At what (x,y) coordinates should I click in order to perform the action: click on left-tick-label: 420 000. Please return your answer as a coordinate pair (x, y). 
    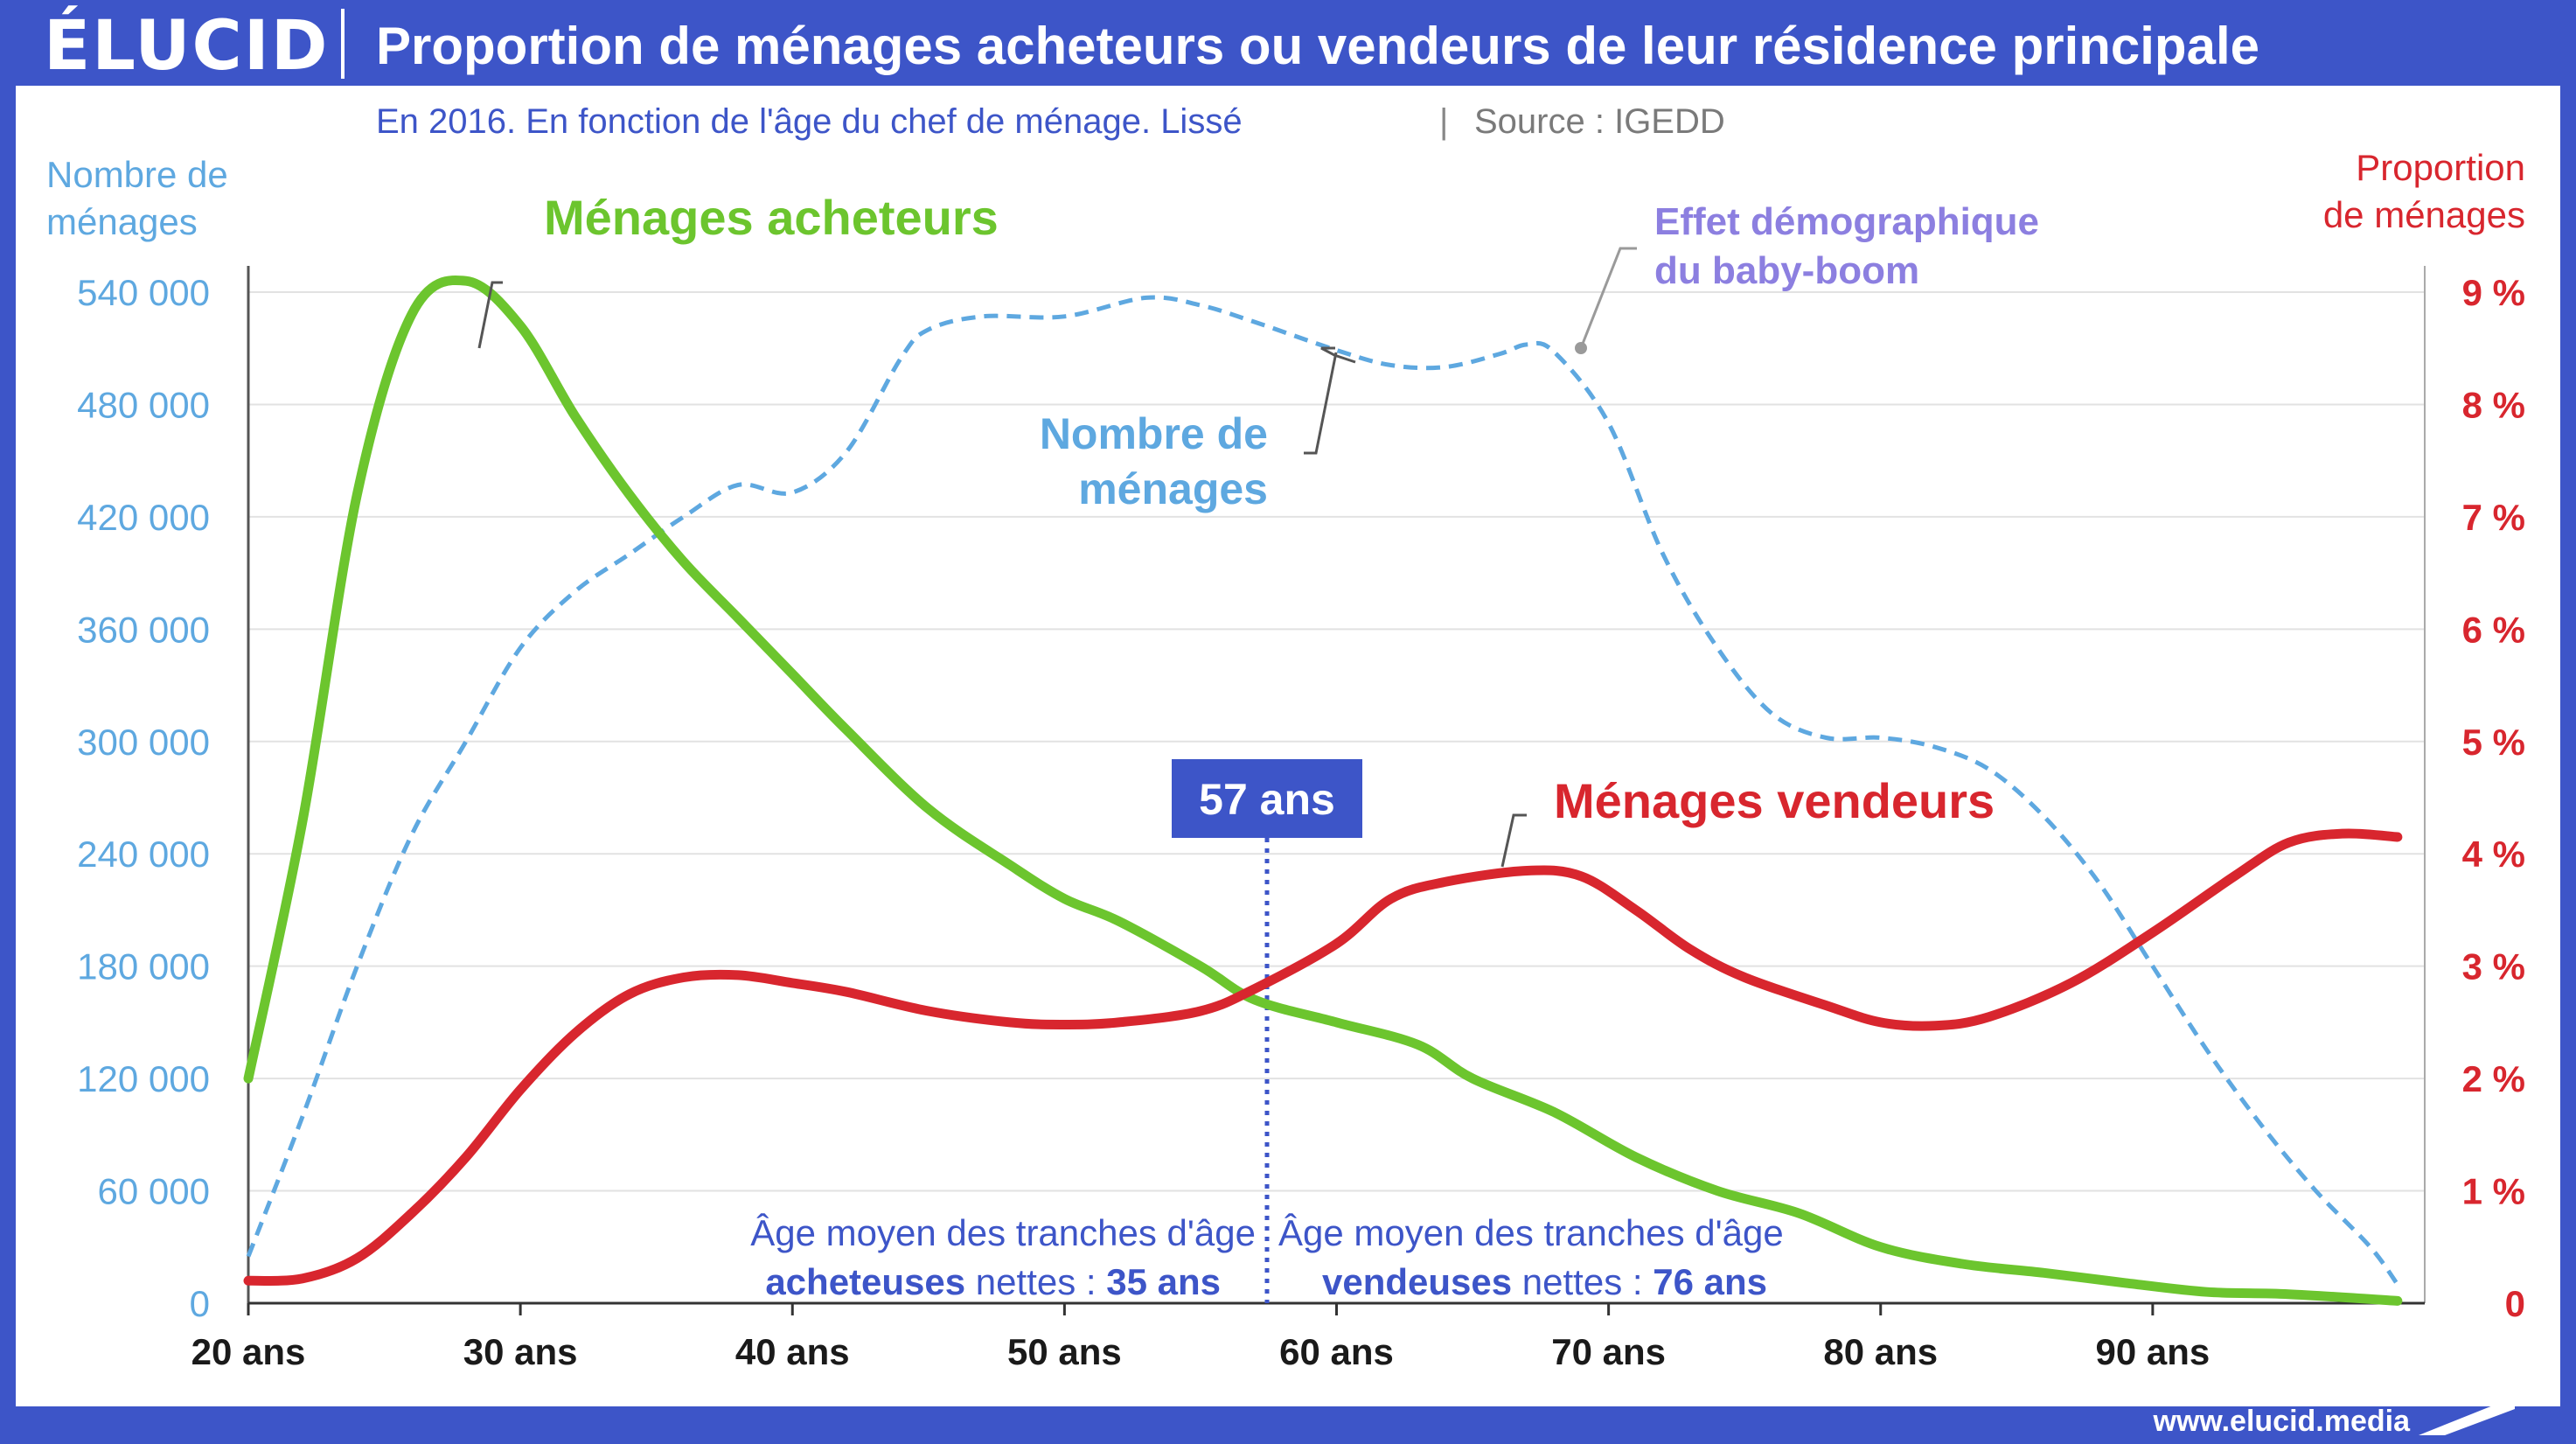
    Looking at the image, I should click on (143, 517).